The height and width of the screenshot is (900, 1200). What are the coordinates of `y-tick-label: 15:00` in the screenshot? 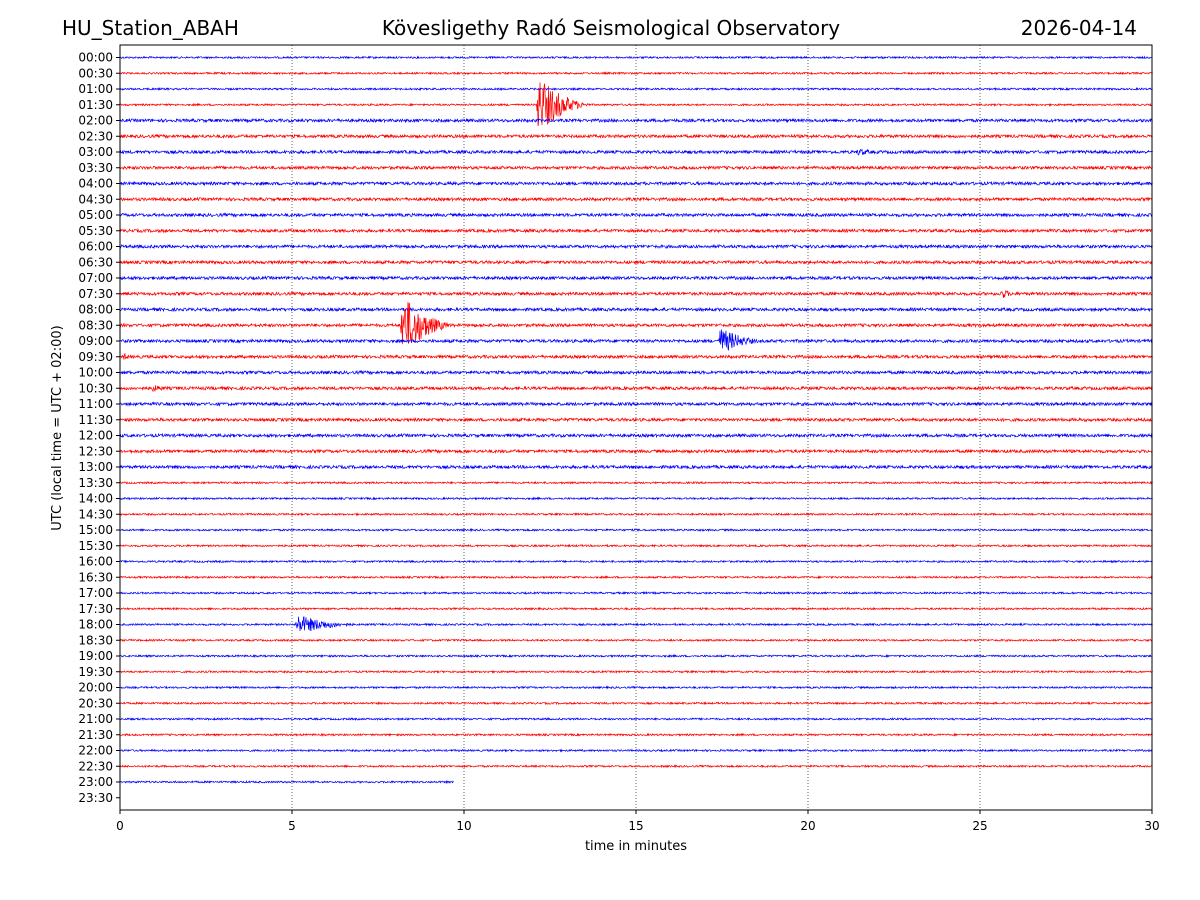 It's located at (95, 530).